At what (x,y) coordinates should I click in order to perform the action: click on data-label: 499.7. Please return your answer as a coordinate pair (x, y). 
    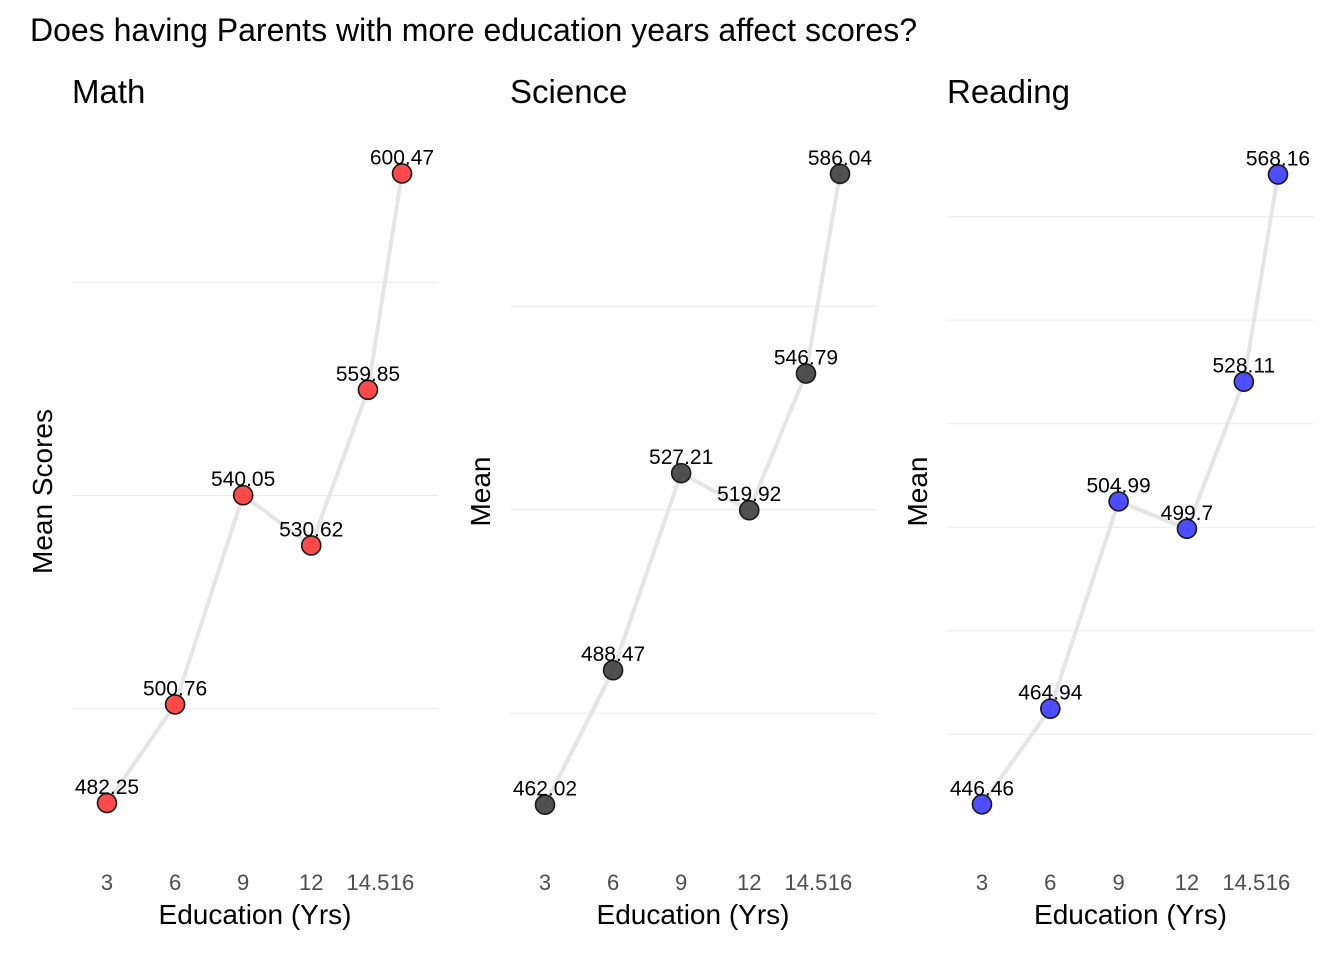
    Looking at the image, I should click on (1187, 513).